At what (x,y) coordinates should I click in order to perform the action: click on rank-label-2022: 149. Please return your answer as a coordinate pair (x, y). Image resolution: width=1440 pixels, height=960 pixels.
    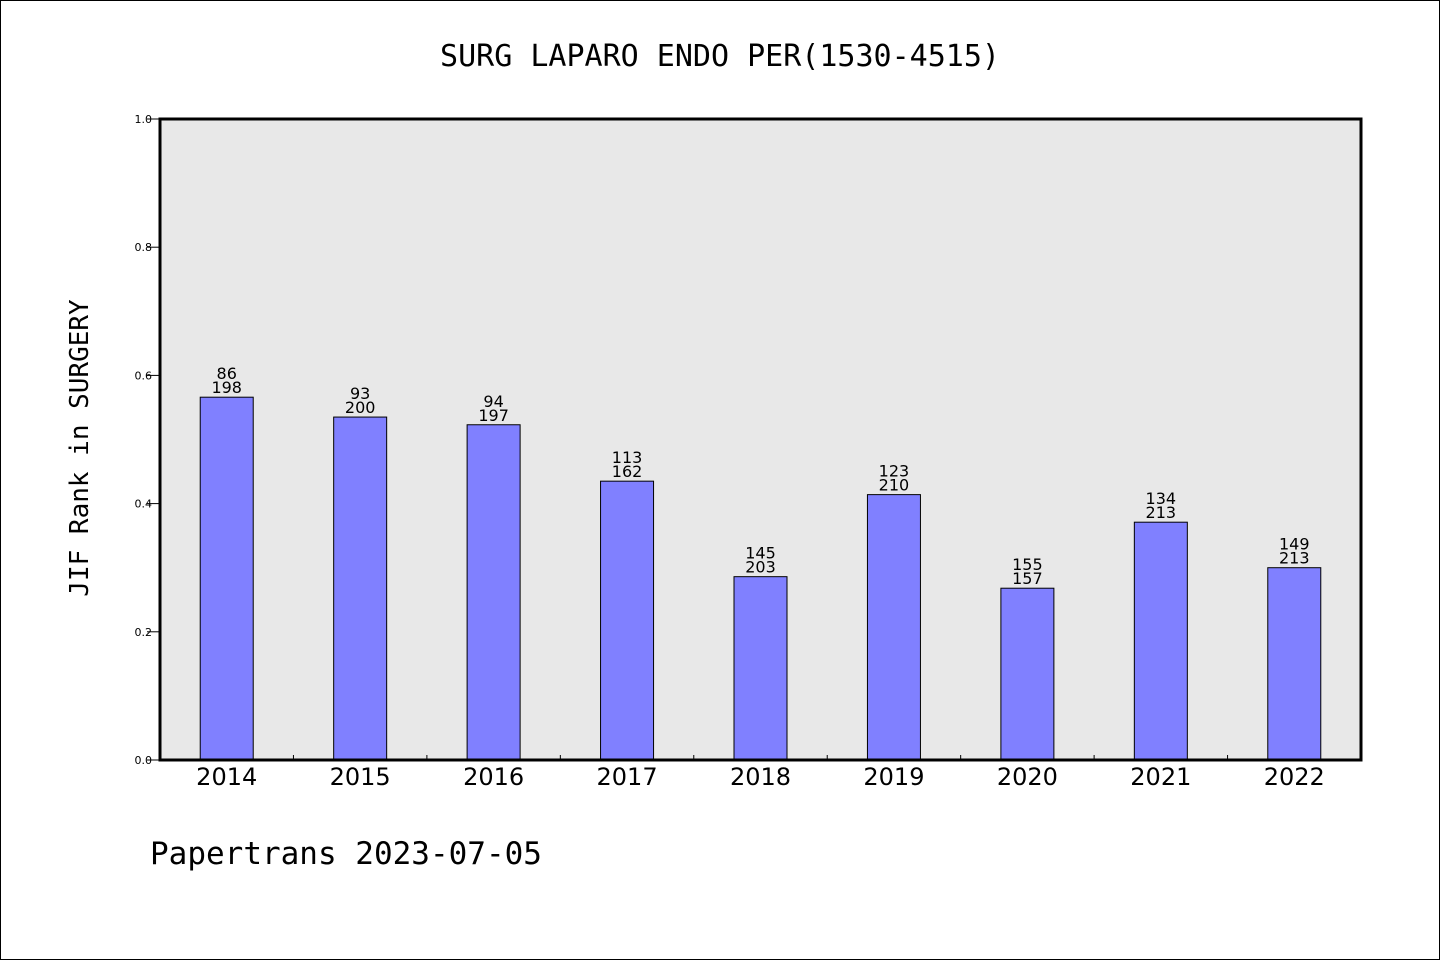
    Looking at the image, I should click on (1294, 544).